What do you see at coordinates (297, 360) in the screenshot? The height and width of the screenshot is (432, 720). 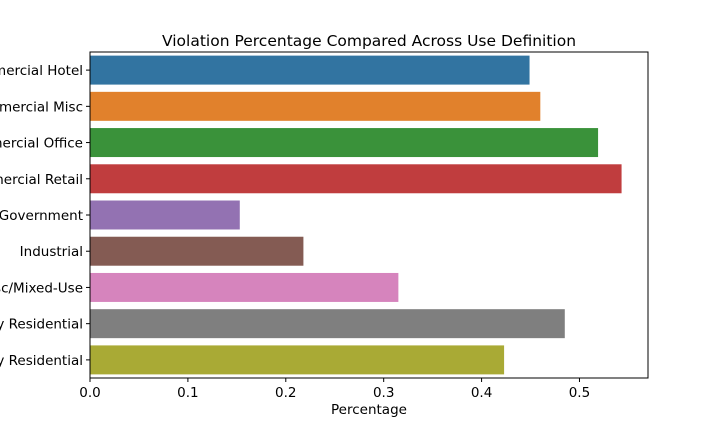 I see `bar-single-family-residential` at bounding box center [297, 360].